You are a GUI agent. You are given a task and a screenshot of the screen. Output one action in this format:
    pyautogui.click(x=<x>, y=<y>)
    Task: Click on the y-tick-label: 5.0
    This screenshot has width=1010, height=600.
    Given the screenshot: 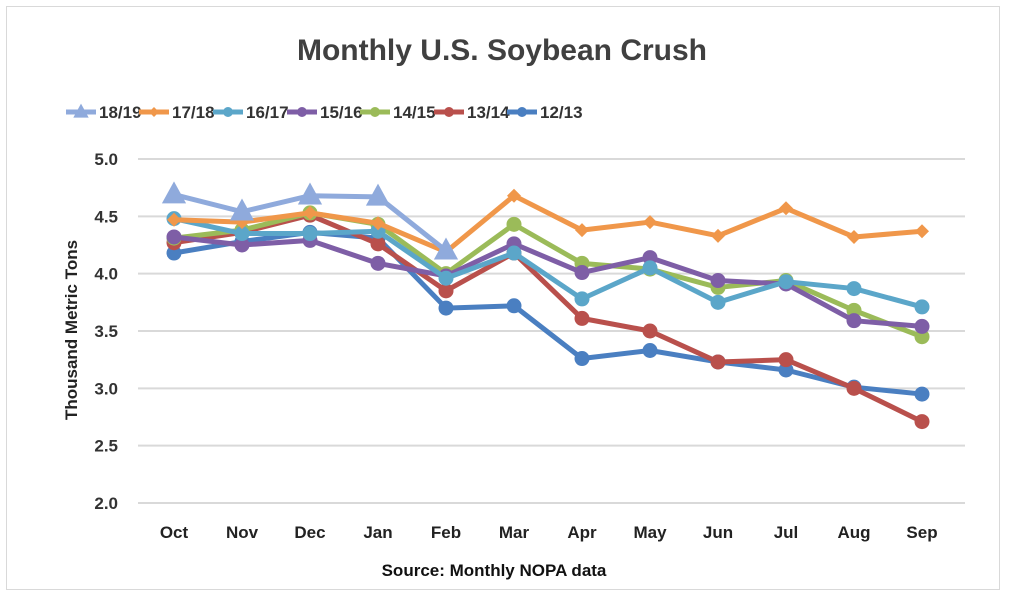 What is the action you would take?
    pyautogui.click(x=106, y=159)
    